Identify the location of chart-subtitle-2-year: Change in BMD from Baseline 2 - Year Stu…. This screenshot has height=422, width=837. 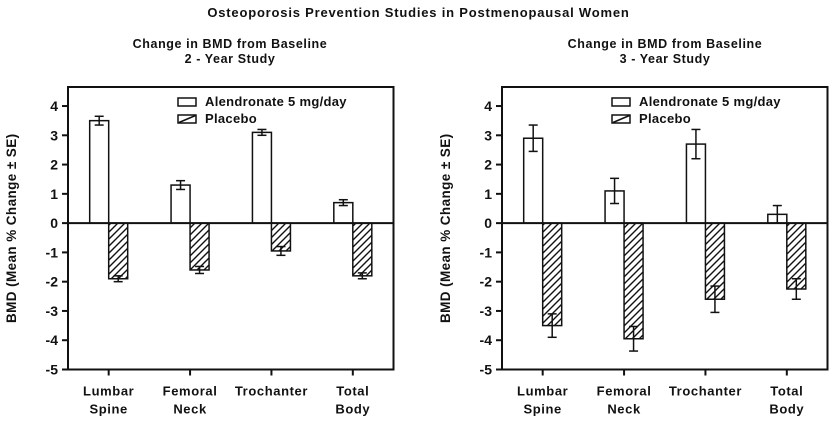
(230, 52).